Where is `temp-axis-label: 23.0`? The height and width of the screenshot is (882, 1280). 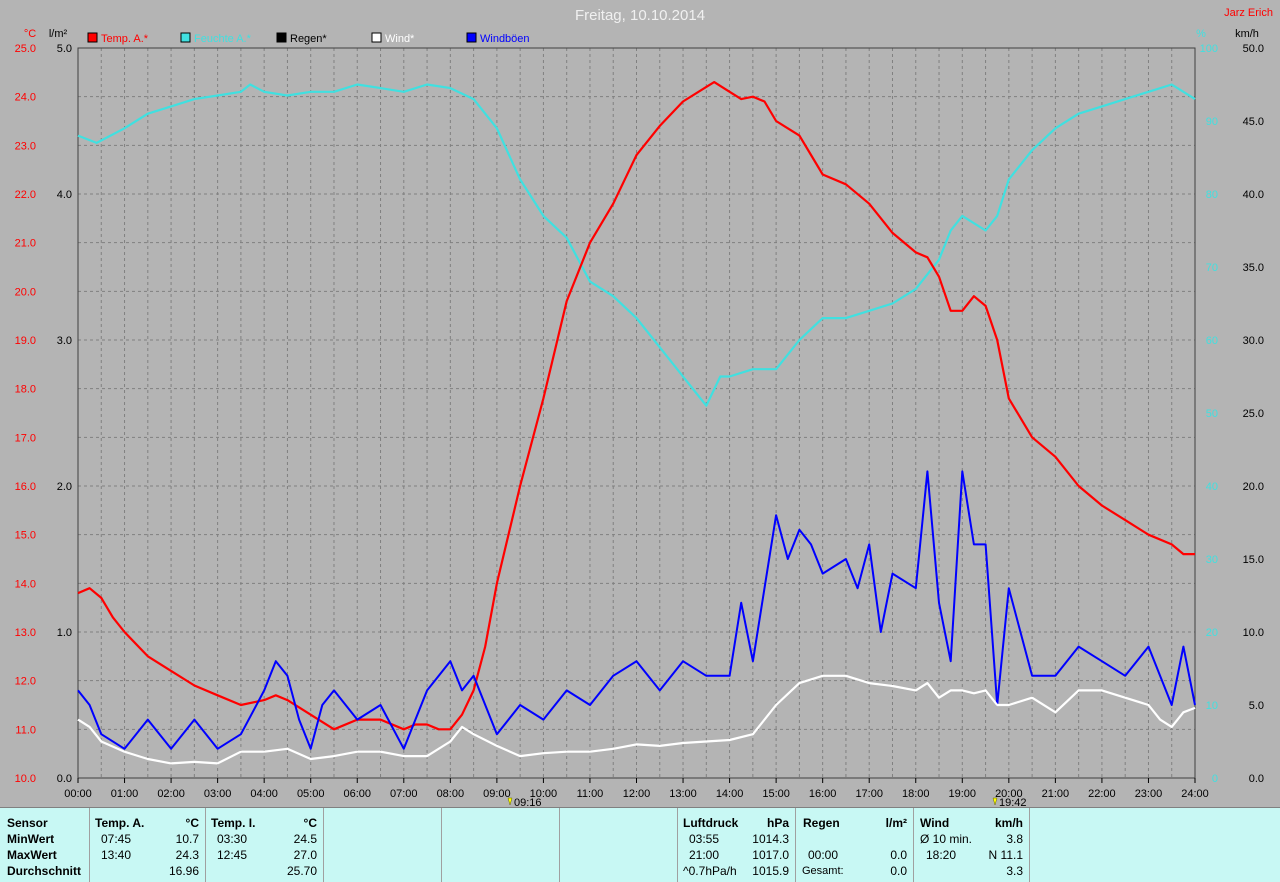
temp-axis-label: 23.0 is located at coordinates (25, 146).